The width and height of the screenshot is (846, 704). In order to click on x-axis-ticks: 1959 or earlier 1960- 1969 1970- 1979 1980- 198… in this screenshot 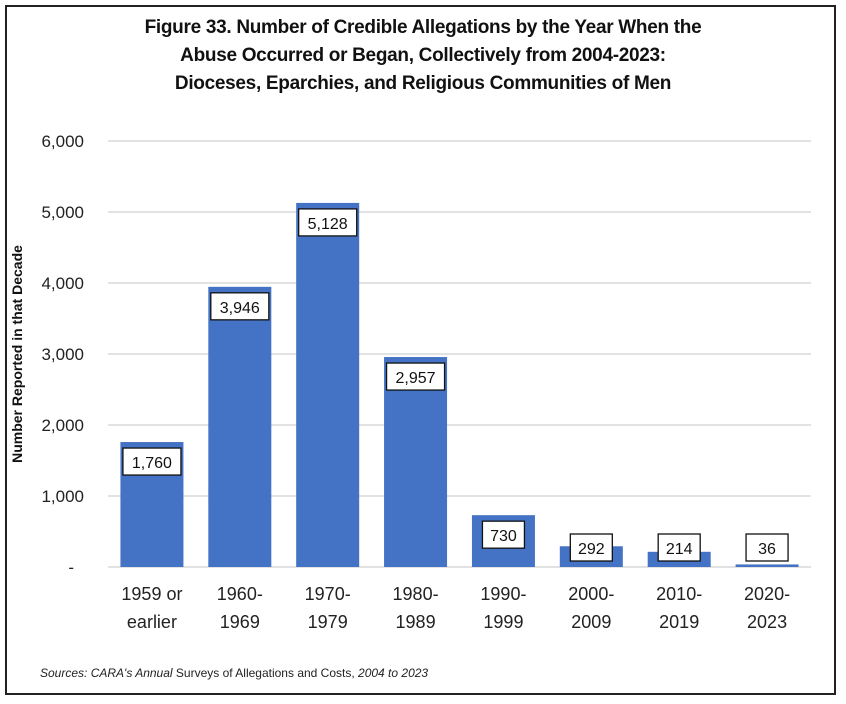, I will do `click(455, 608)`.